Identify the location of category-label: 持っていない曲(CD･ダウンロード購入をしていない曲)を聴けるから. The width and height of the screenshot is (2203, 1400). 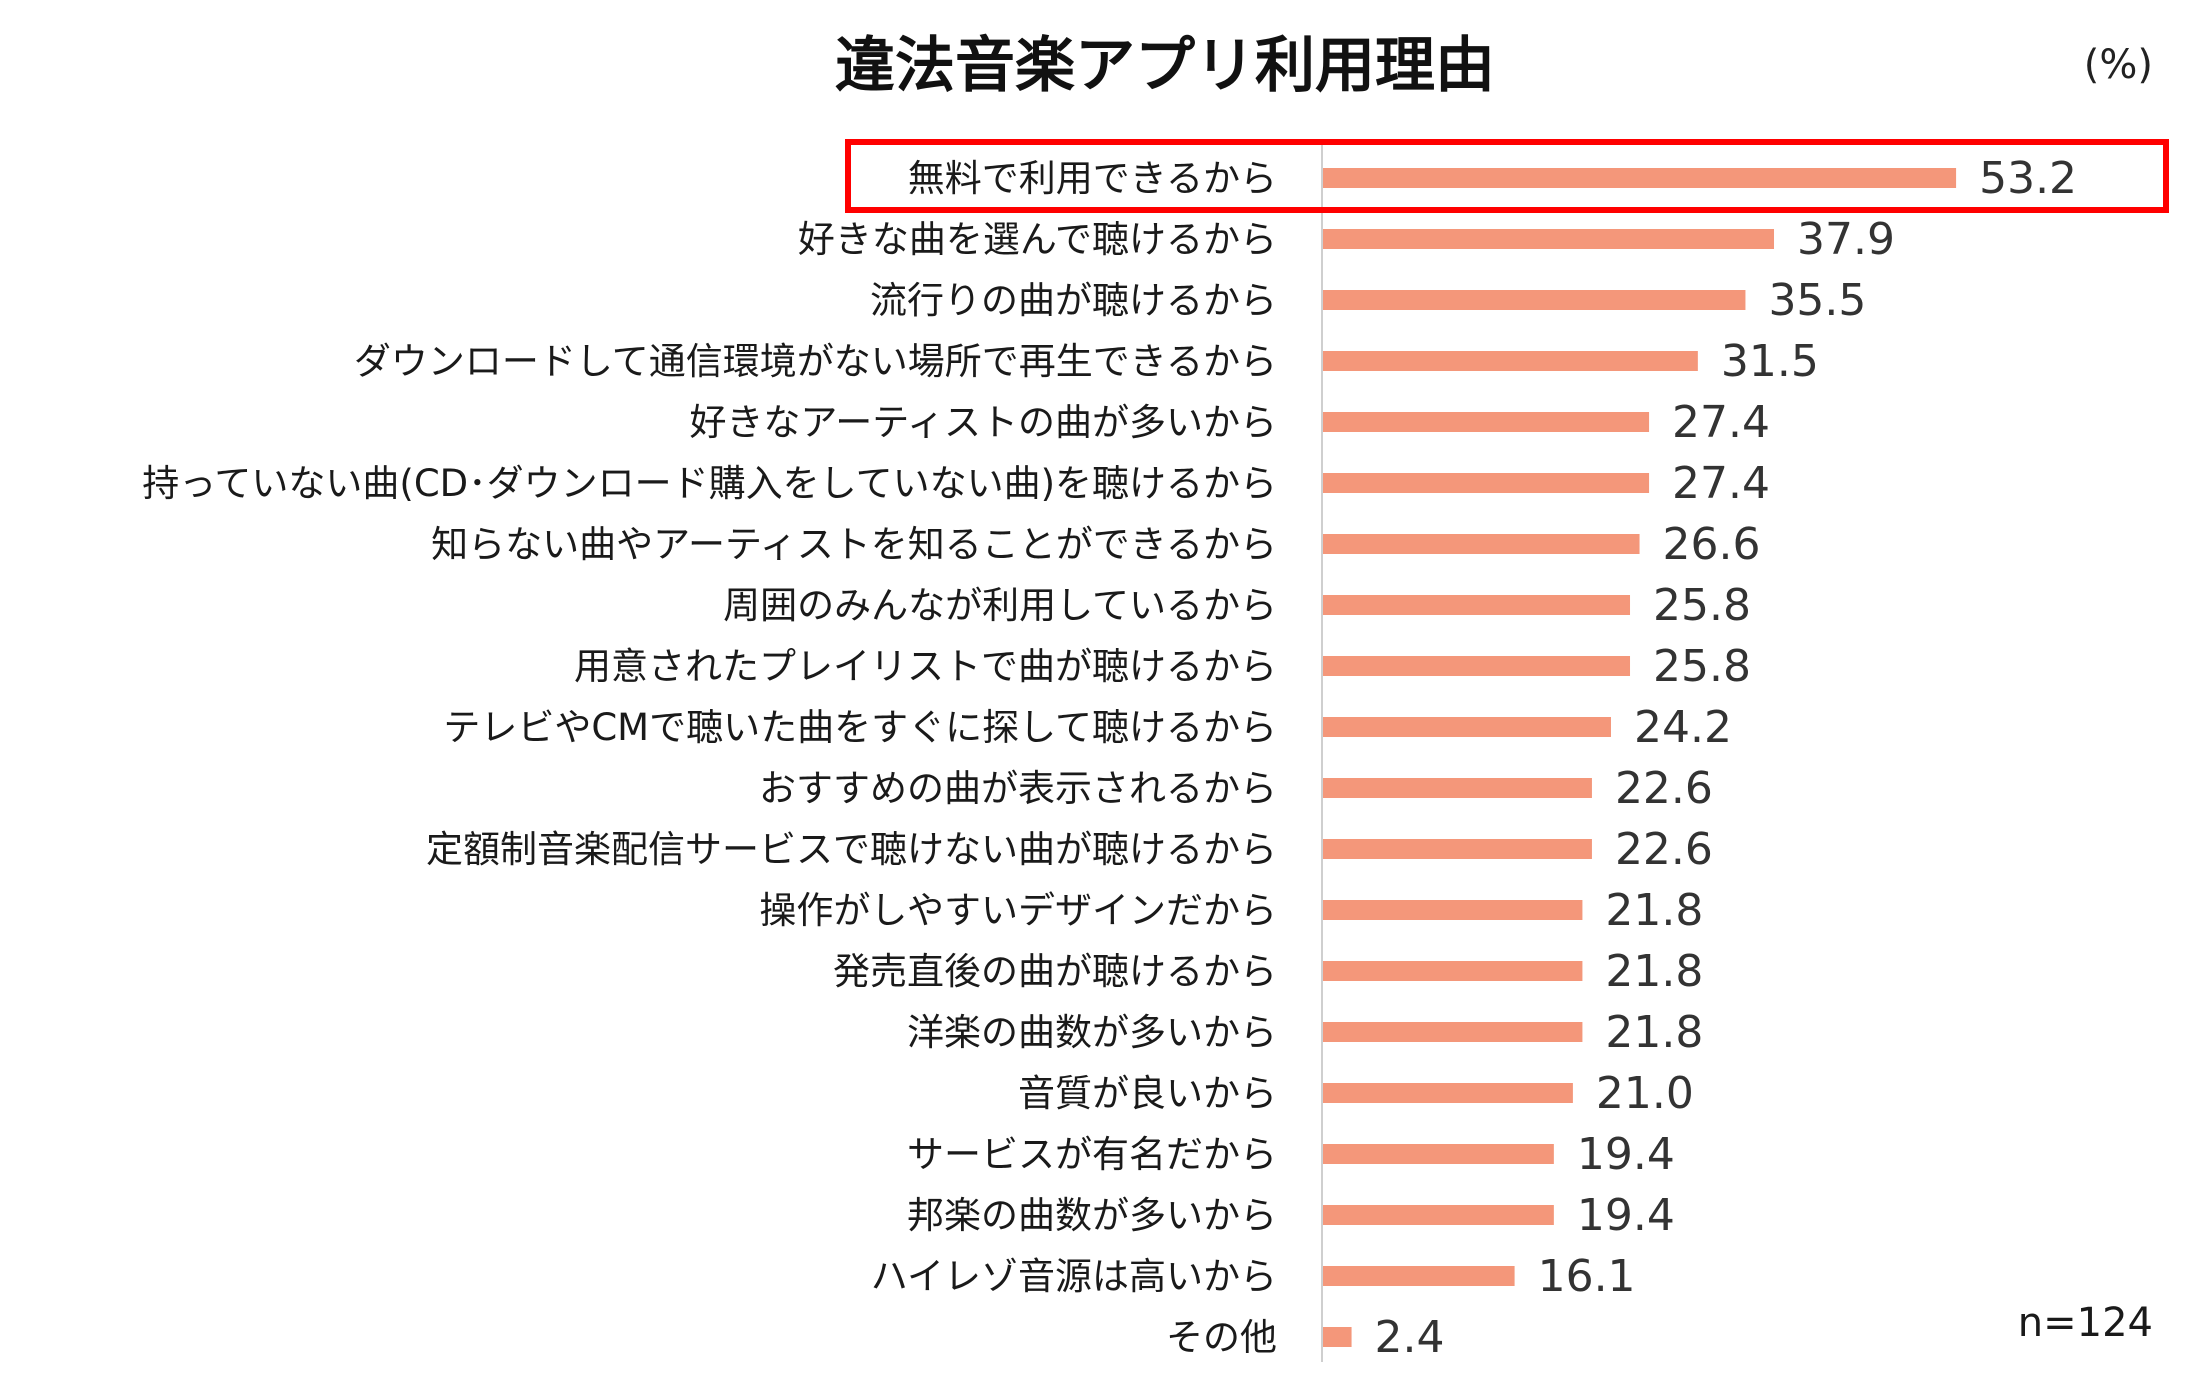
(709, 483).